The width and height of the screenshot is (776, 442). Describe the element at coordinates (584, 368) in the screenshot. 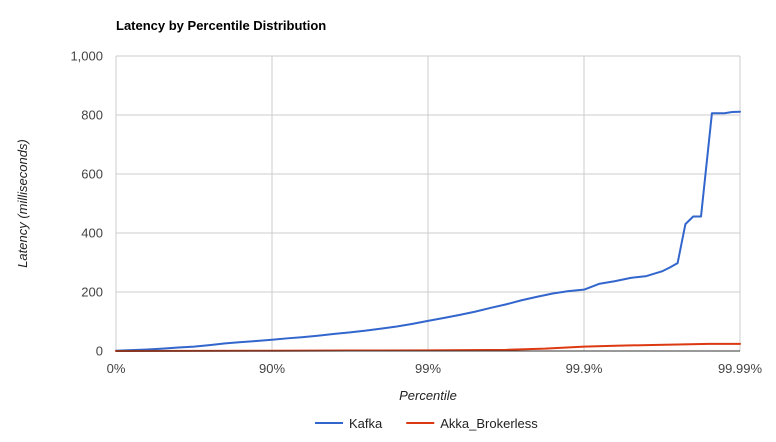

I see `x-tick-label: 99.9%` at that location.